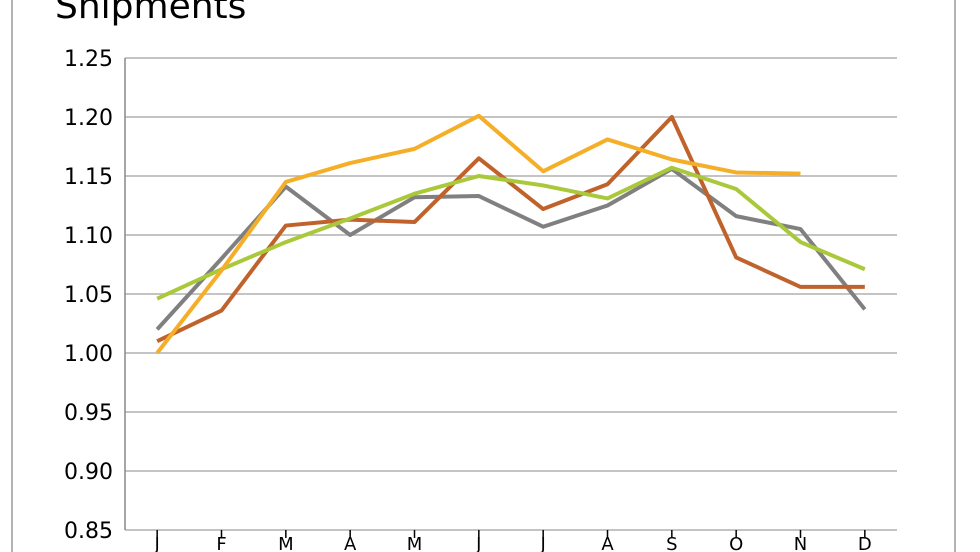 This screenshot has height=552, width=980. Describe the element at coordinates (88, 295) in the screenshot. I see `y-tick-label: 1.05` at that location.